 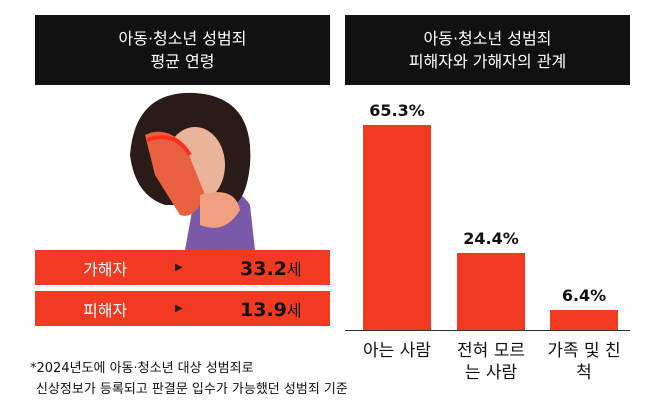 I want to click on row-label: 가해자, so click(x=105, y=269).